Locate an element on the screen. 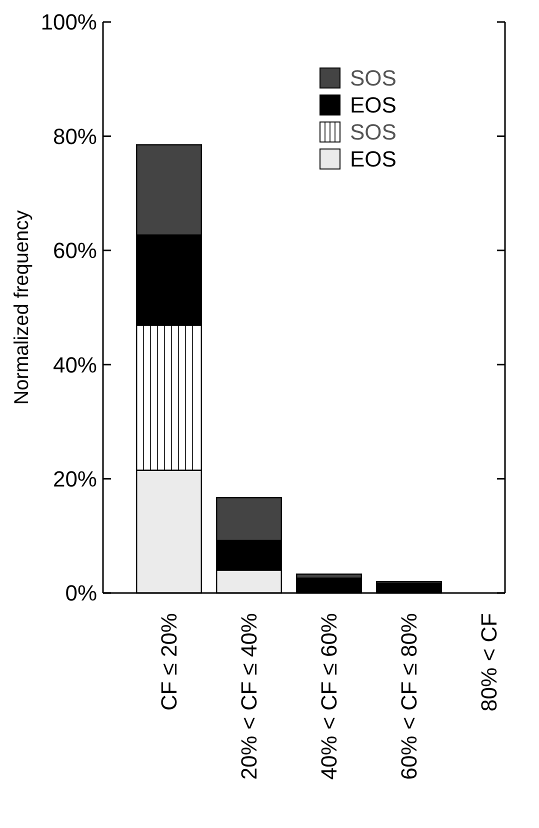 This screenshot has height=828, width=539. y-tick-label: 100% is located at coordinates (68, 22).